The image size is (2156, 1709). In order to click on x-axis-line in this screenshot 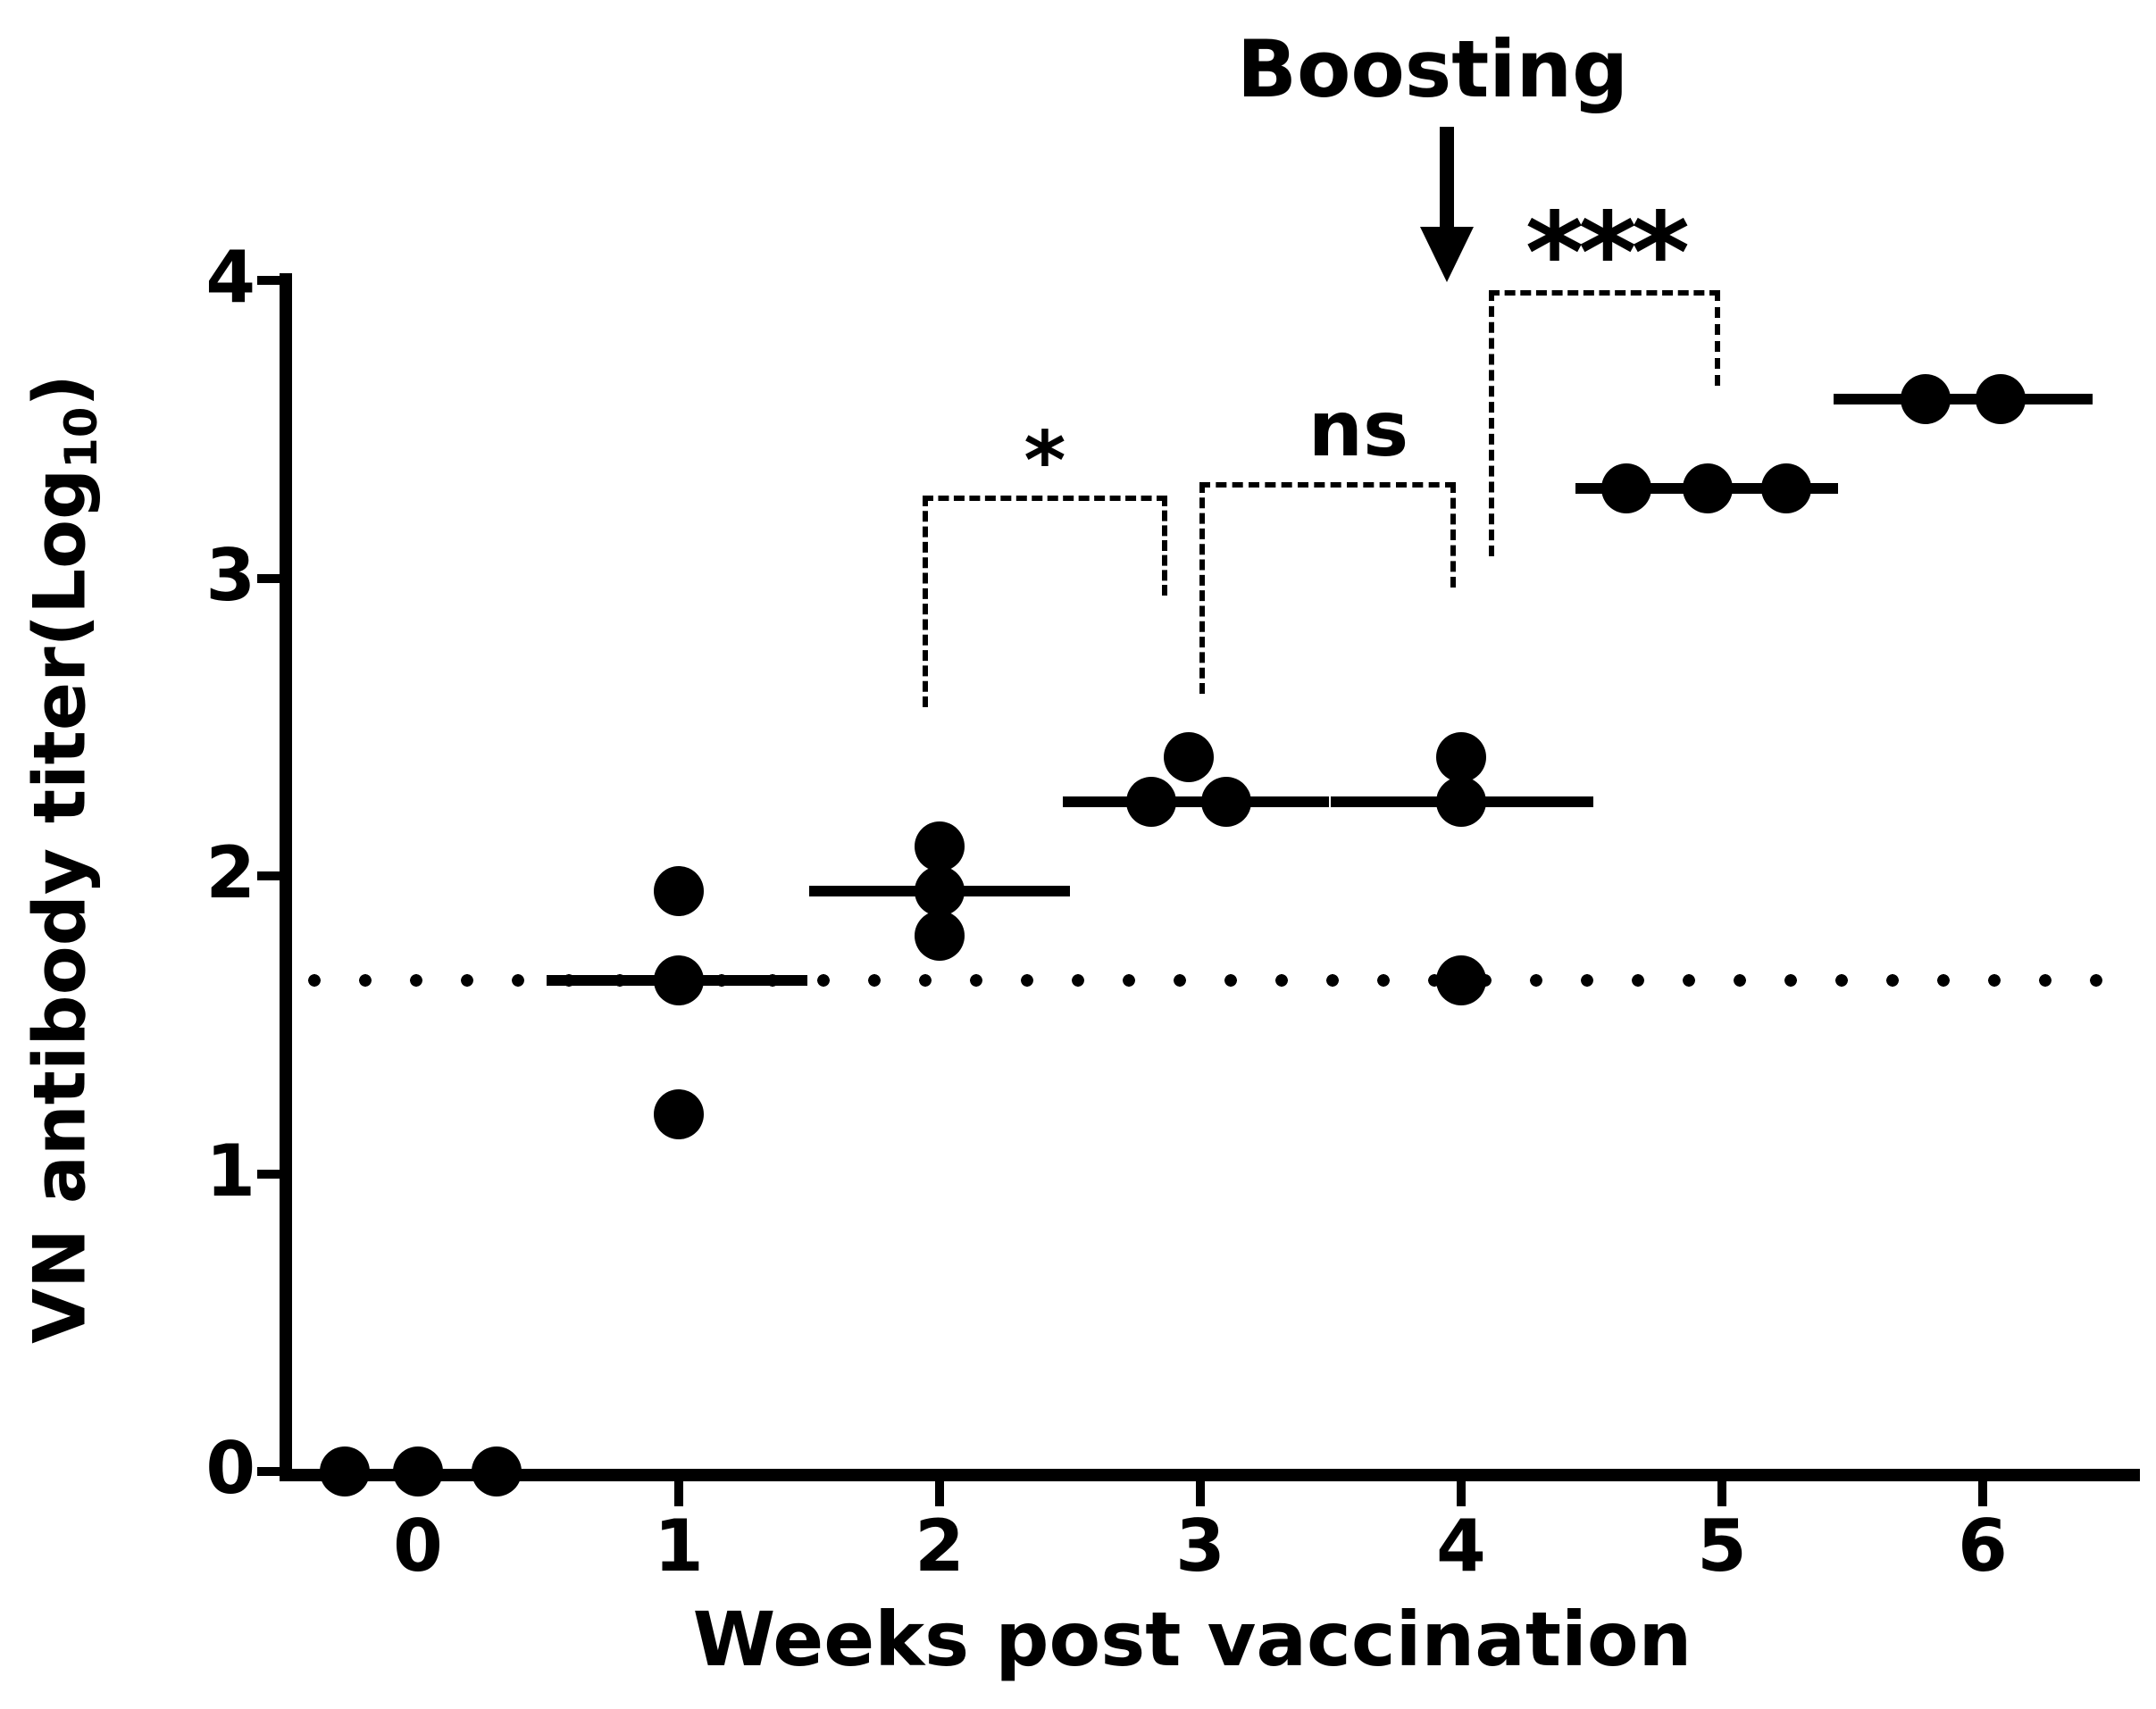, I will do `click(1210, 1475)`.